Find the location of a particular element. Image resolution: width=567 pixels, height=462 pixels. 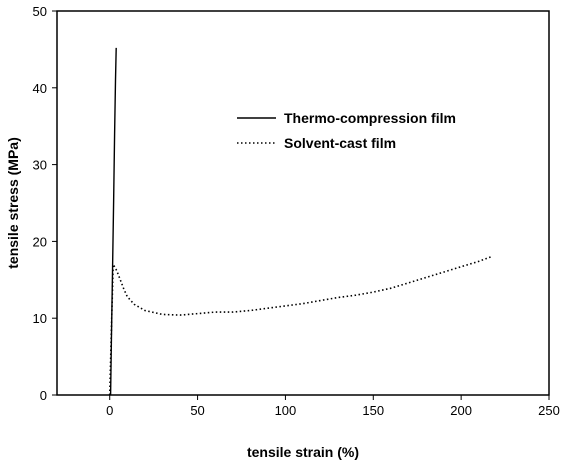

x-tick-label: 200 is located at coordinates (461, 410).